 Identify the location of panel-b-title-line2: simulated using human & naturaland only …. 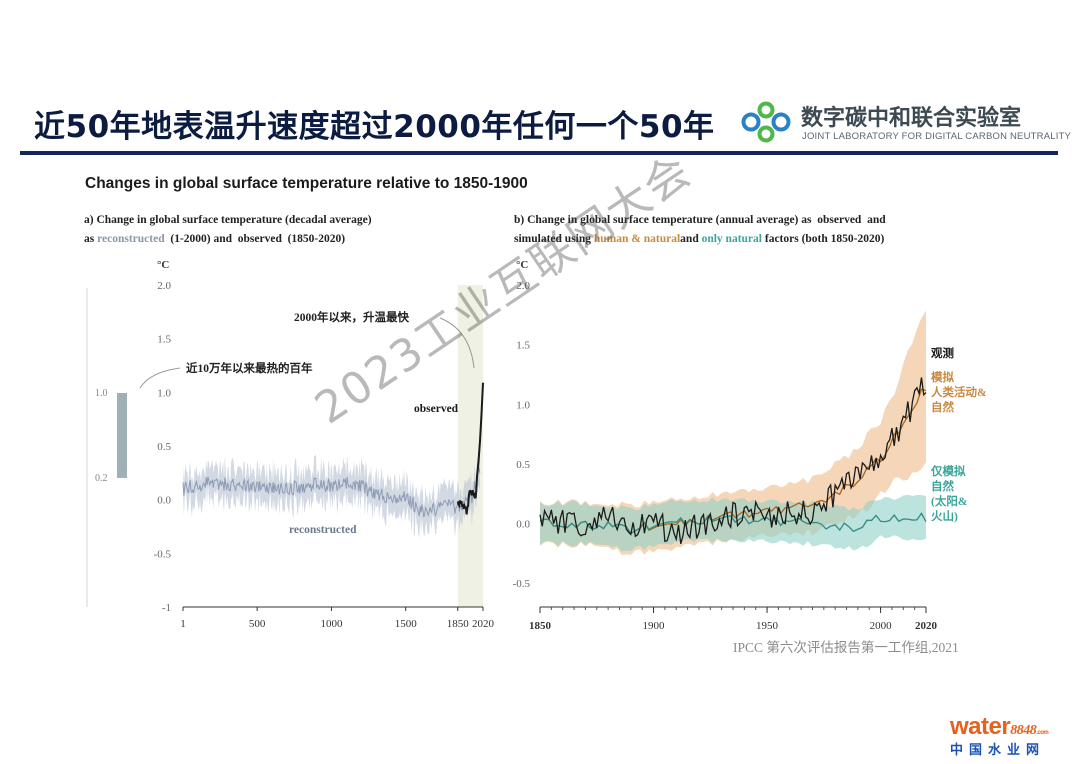
(700, 239).